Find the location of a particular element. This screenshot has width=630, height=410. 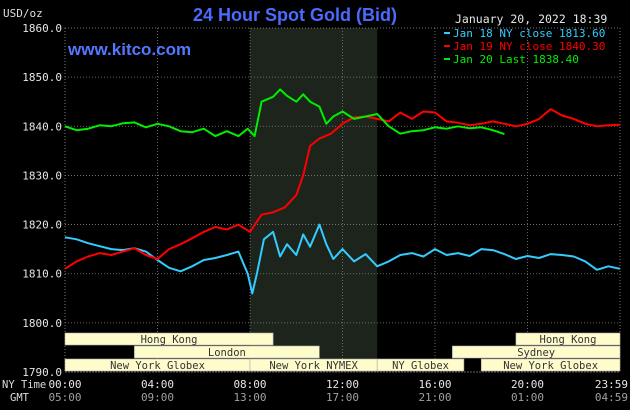

legend-entry: Jan 18 NY close 1813.60 is located at coordinates (529, 33).